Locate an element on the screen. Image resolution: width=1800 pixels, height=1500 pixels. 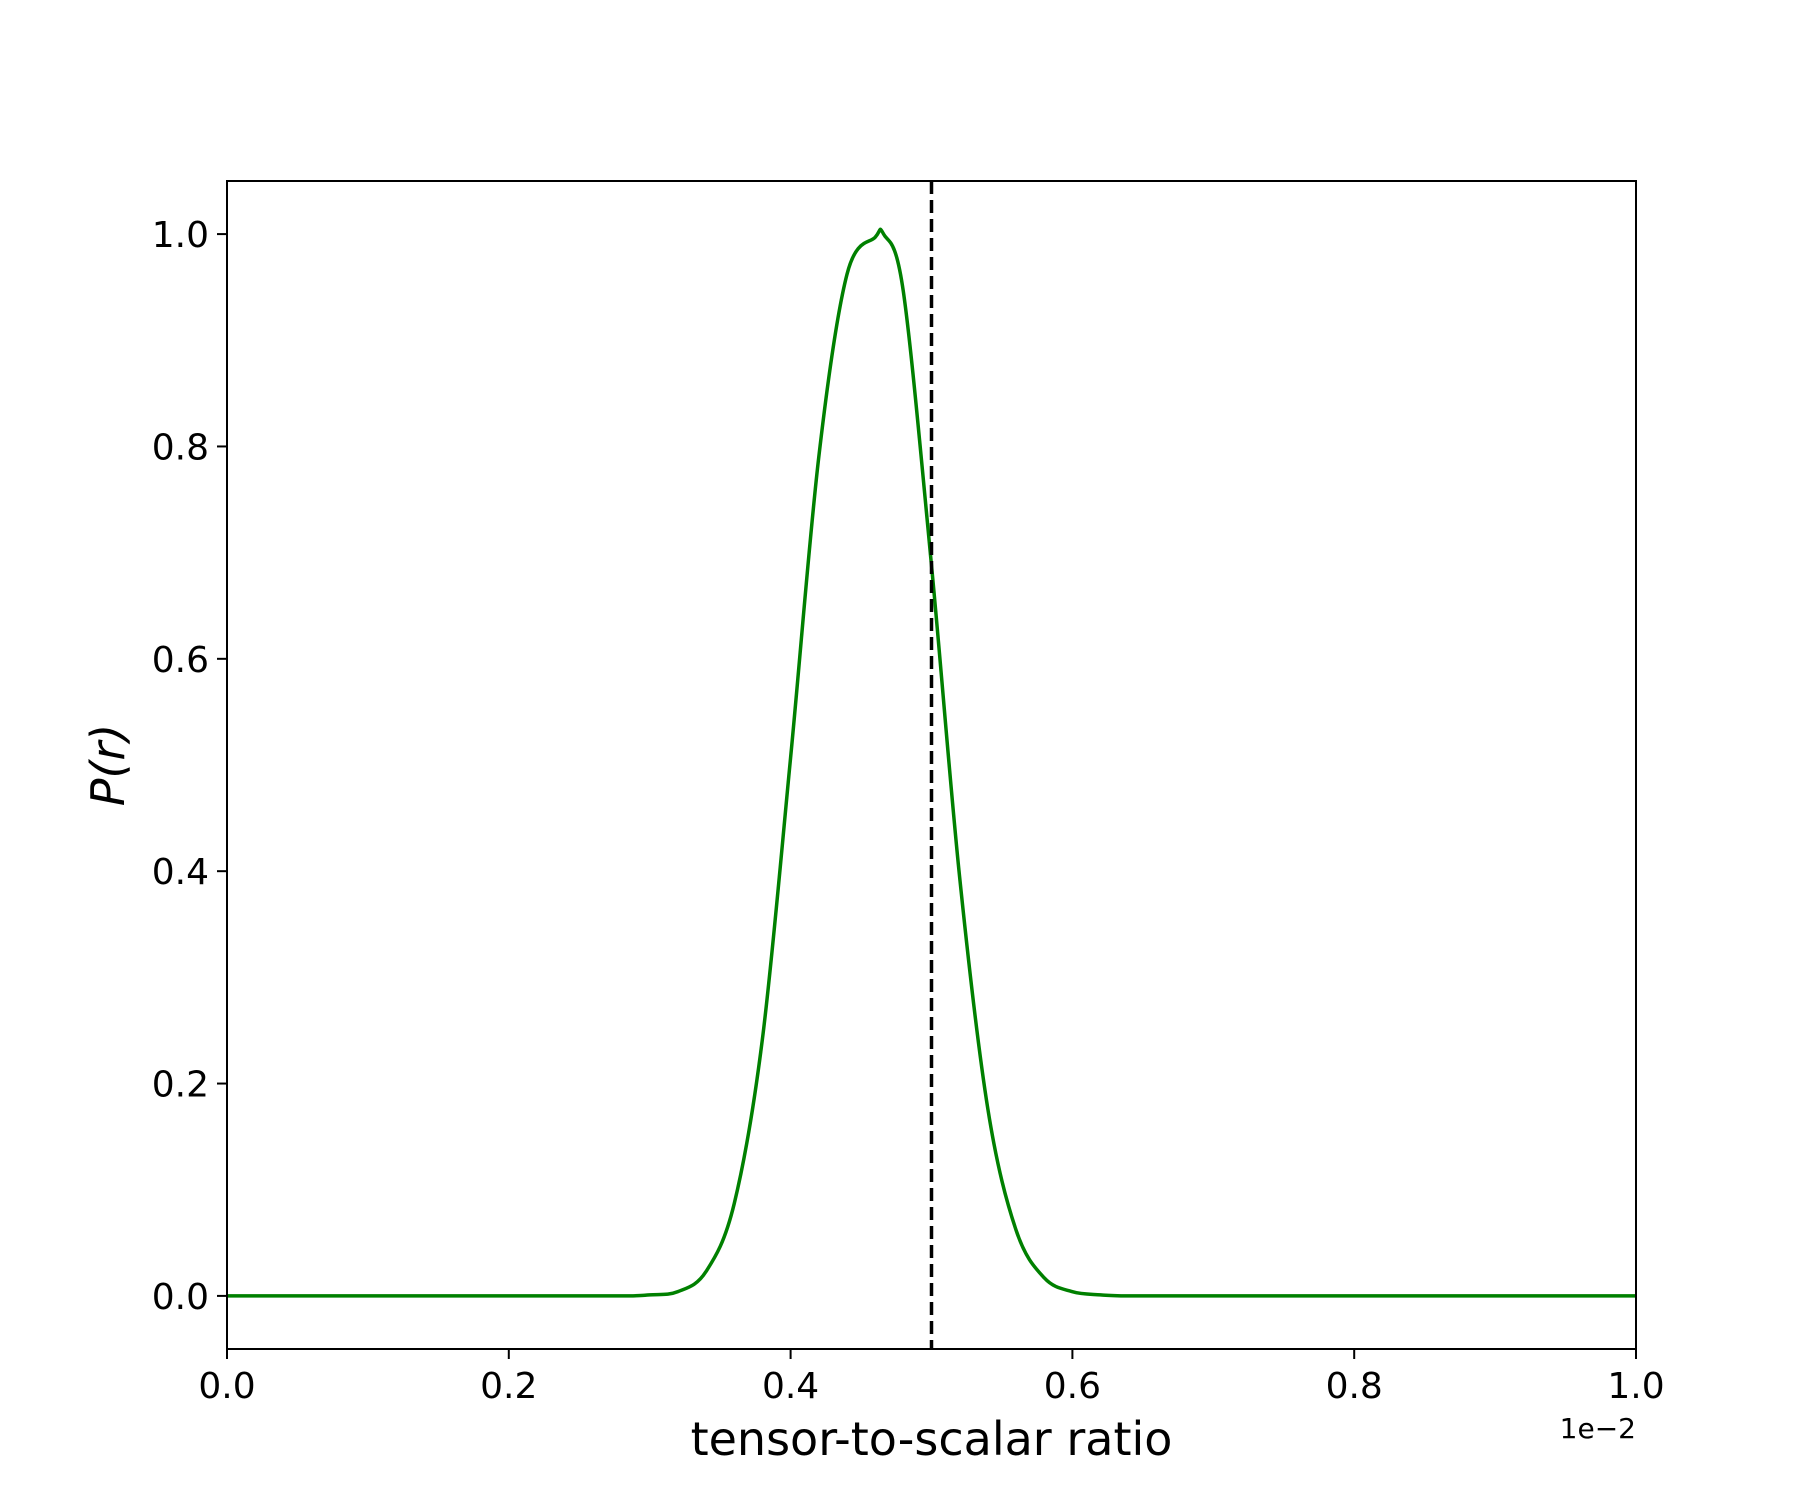
y-tick-label: 0.2 is located at coordinates (180, 1085).